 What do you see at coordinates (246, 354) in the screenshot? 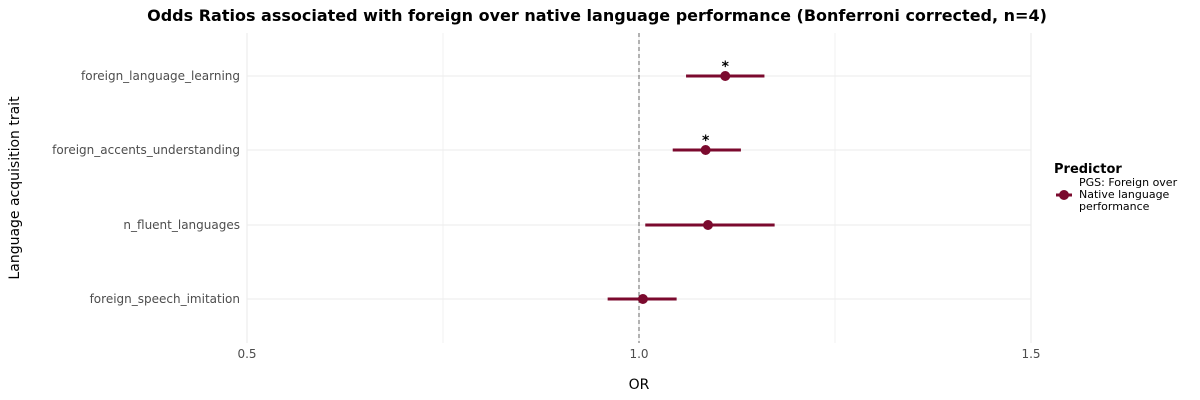
I see `x-tick-label: 0.5` at bounding box center [246, 354].